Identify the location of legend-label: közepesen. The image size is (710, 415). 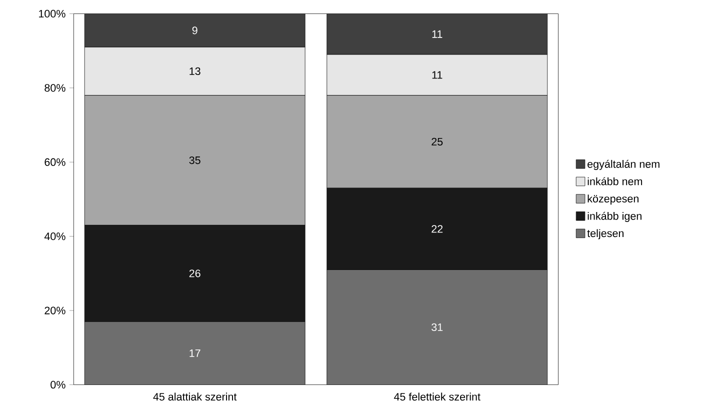
(613, 199).